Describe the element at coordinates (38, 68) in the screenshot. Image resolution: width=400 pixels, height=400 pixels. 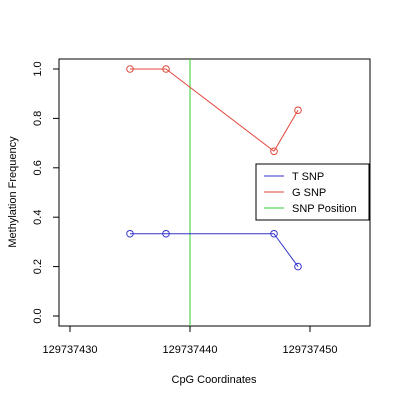
I see `y-tick-label-5: 1.0` at that location.